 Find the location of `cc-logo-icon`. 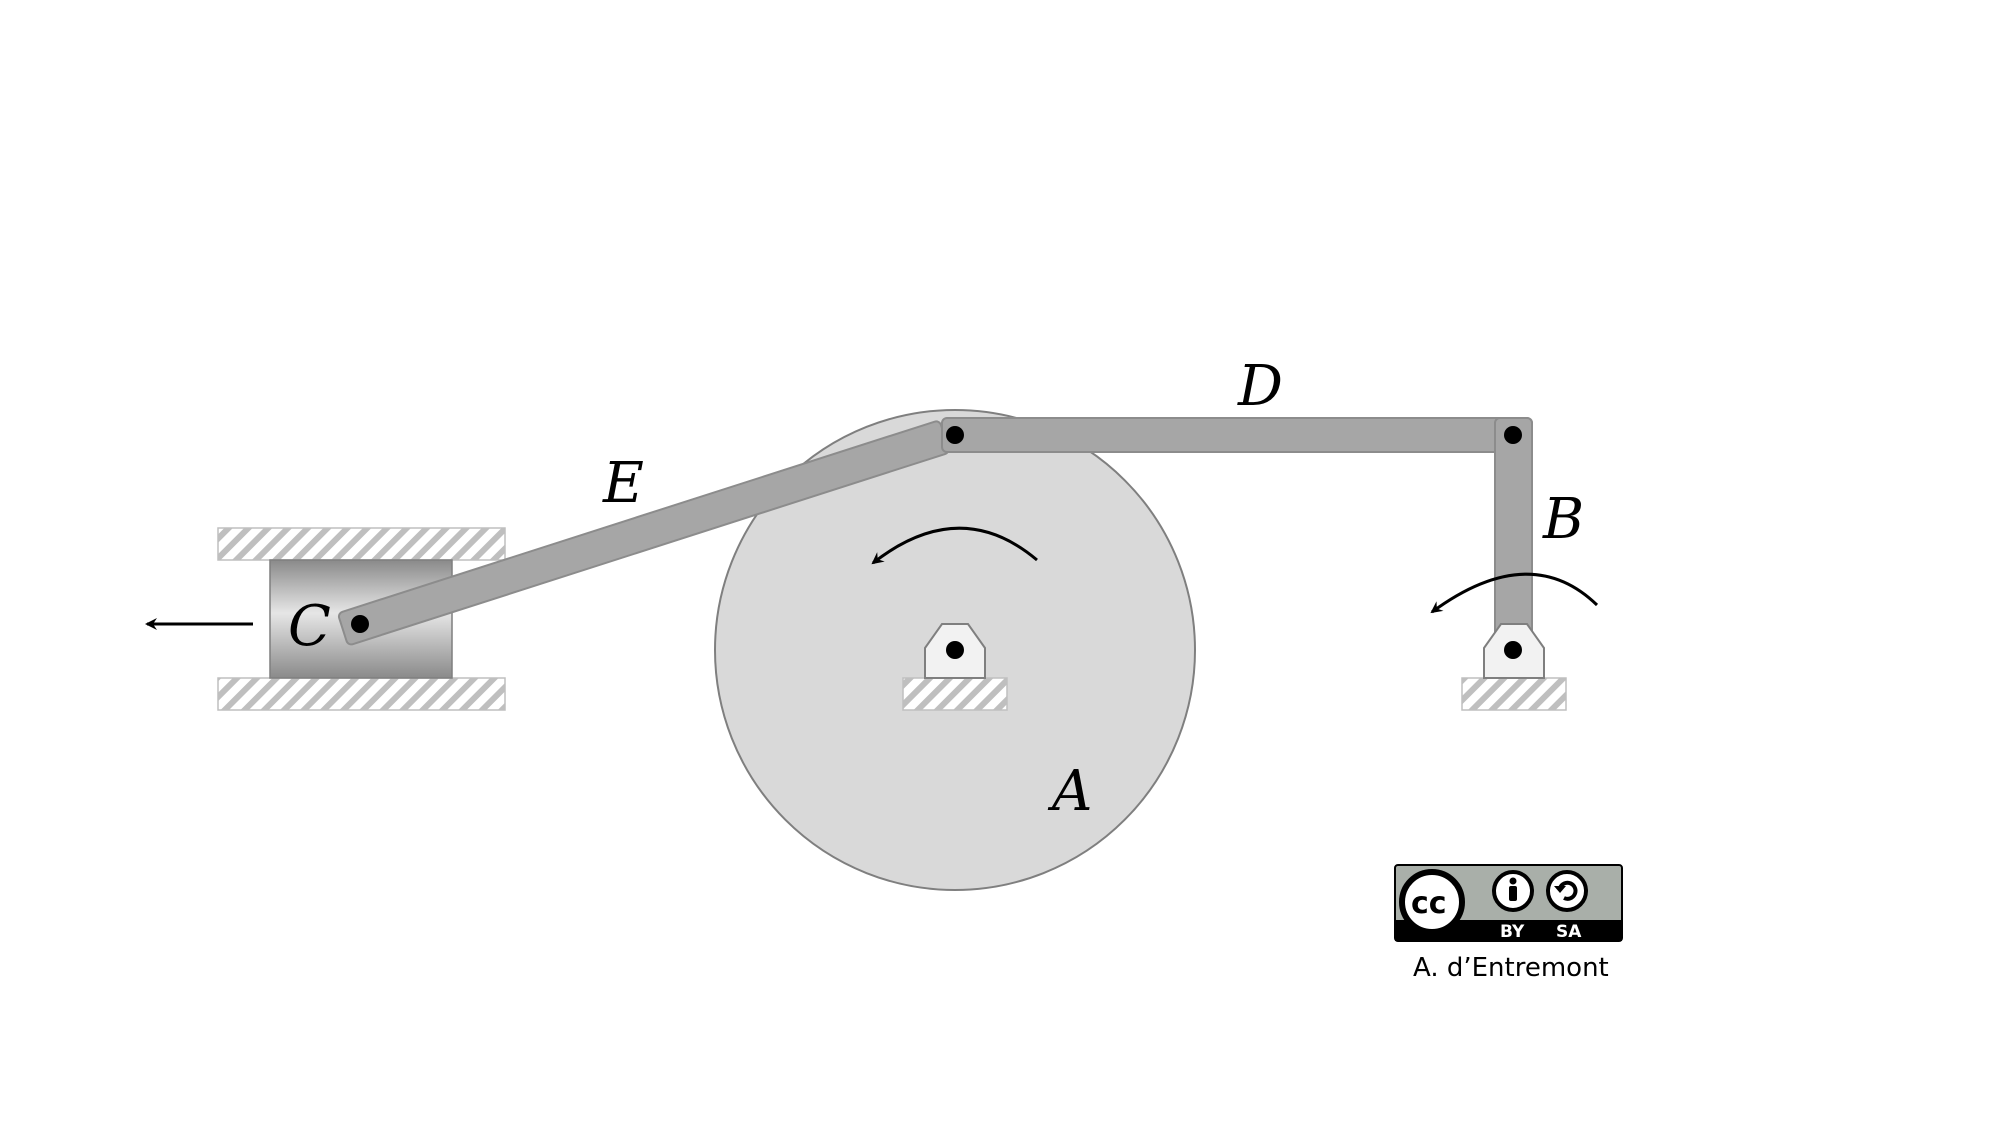

cc-logo-icon is located at coordinates (1432, 902).